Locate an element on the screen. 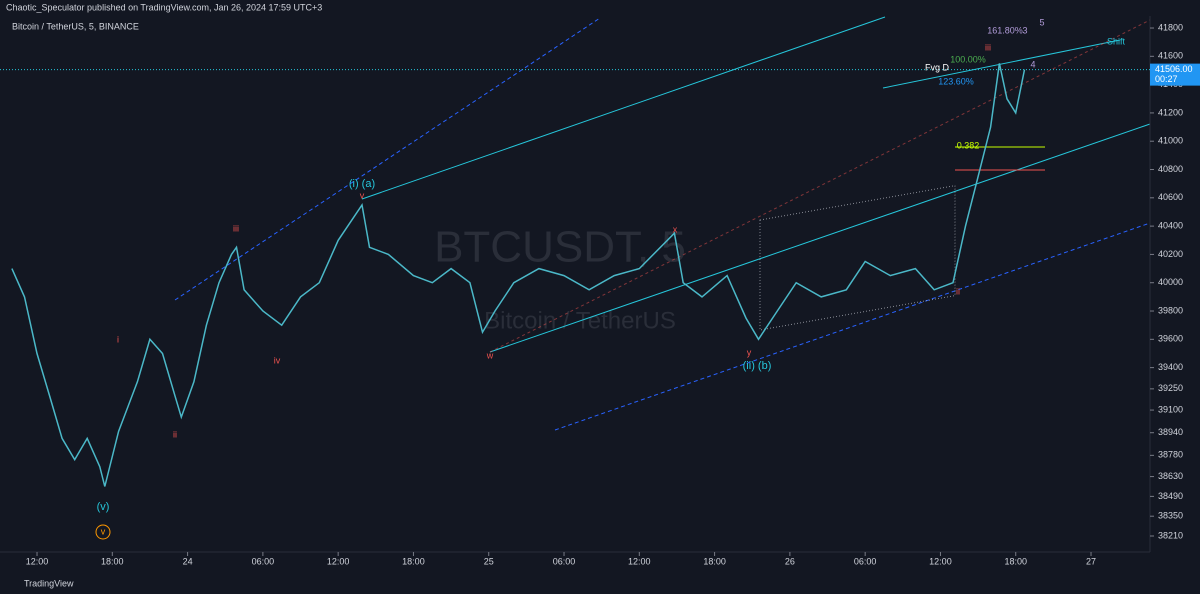  annotation: Fvg D is located at coordinates (937, 67).